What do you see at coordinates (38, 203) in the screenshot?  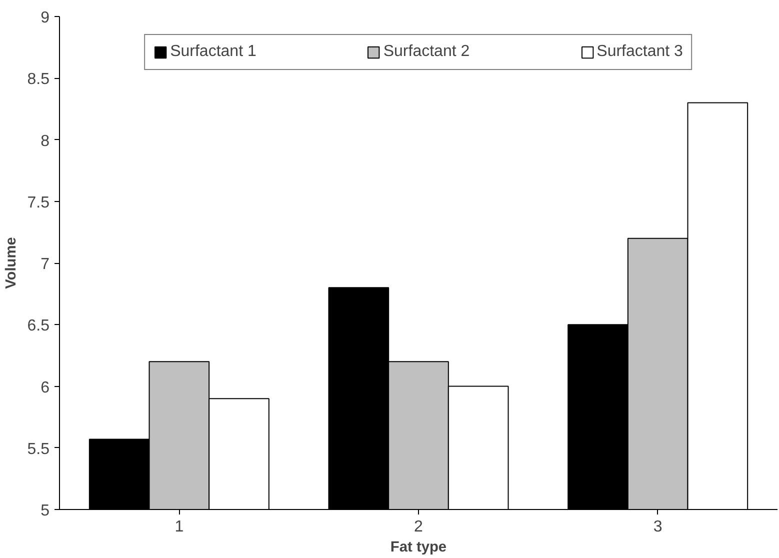 I see `y-tick-label: 7.5` at bounding box center [38, 203].